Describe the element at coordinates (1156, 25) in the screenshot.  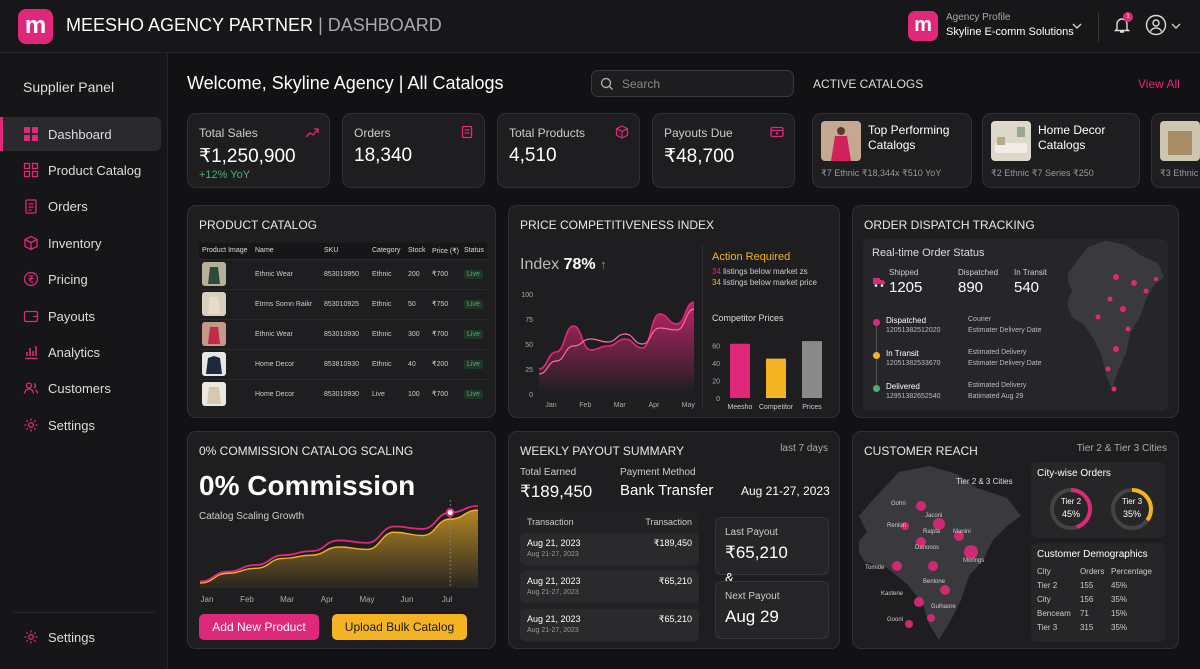
I see `user-icon` at that location.